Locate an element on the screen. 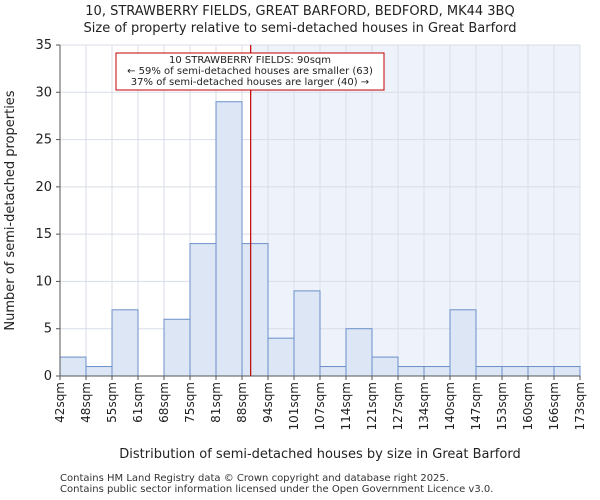 The width and height of the screenshot is (600, 500). y-tick-label: 5 is located at coordinates (48, 329).